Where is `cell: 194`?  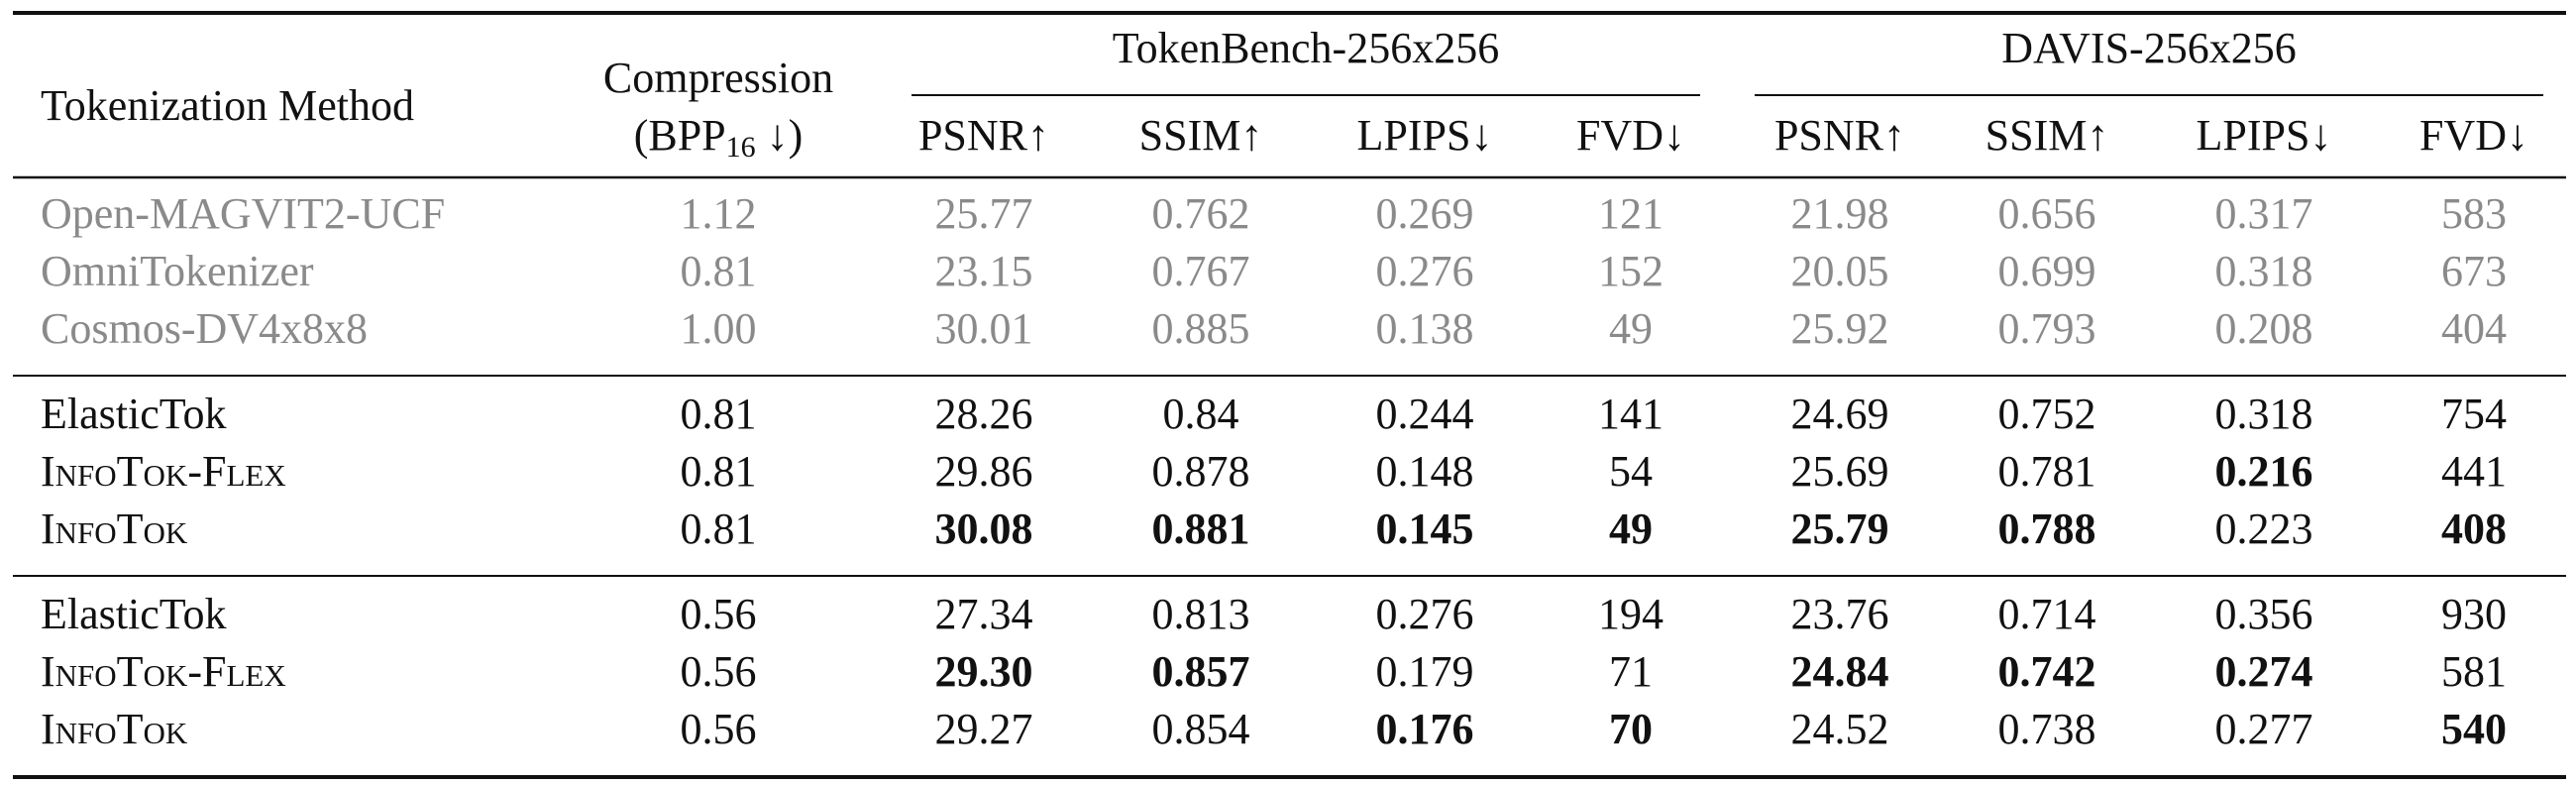
cell: 194 is located at coordinates (1631, 614).